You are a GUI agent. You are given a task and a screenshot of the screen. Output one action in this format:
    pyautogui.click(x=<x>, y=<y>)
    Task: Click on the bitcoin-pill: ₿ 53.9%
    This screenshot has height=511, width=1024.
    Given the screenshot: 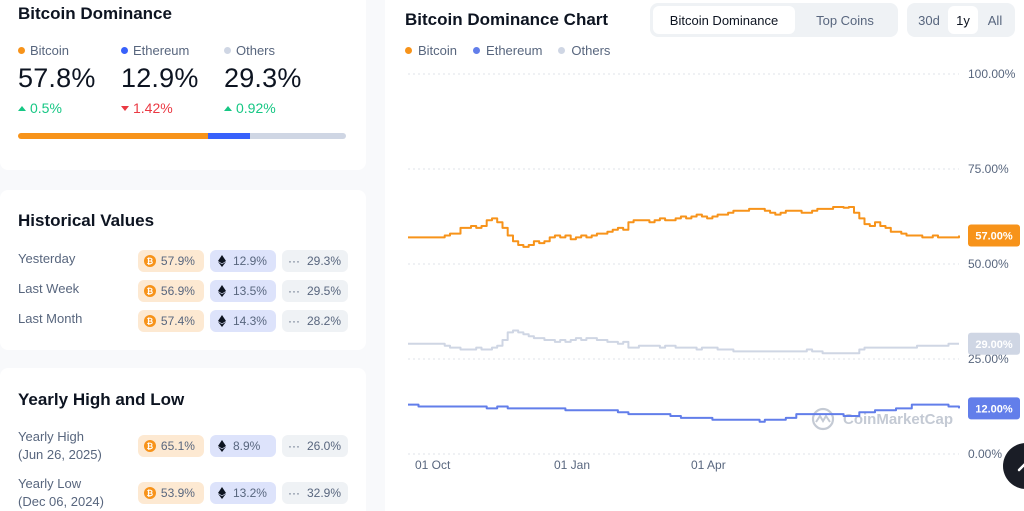 What is the action you would take?
    pyautogui.click(x=170, y=493)
    